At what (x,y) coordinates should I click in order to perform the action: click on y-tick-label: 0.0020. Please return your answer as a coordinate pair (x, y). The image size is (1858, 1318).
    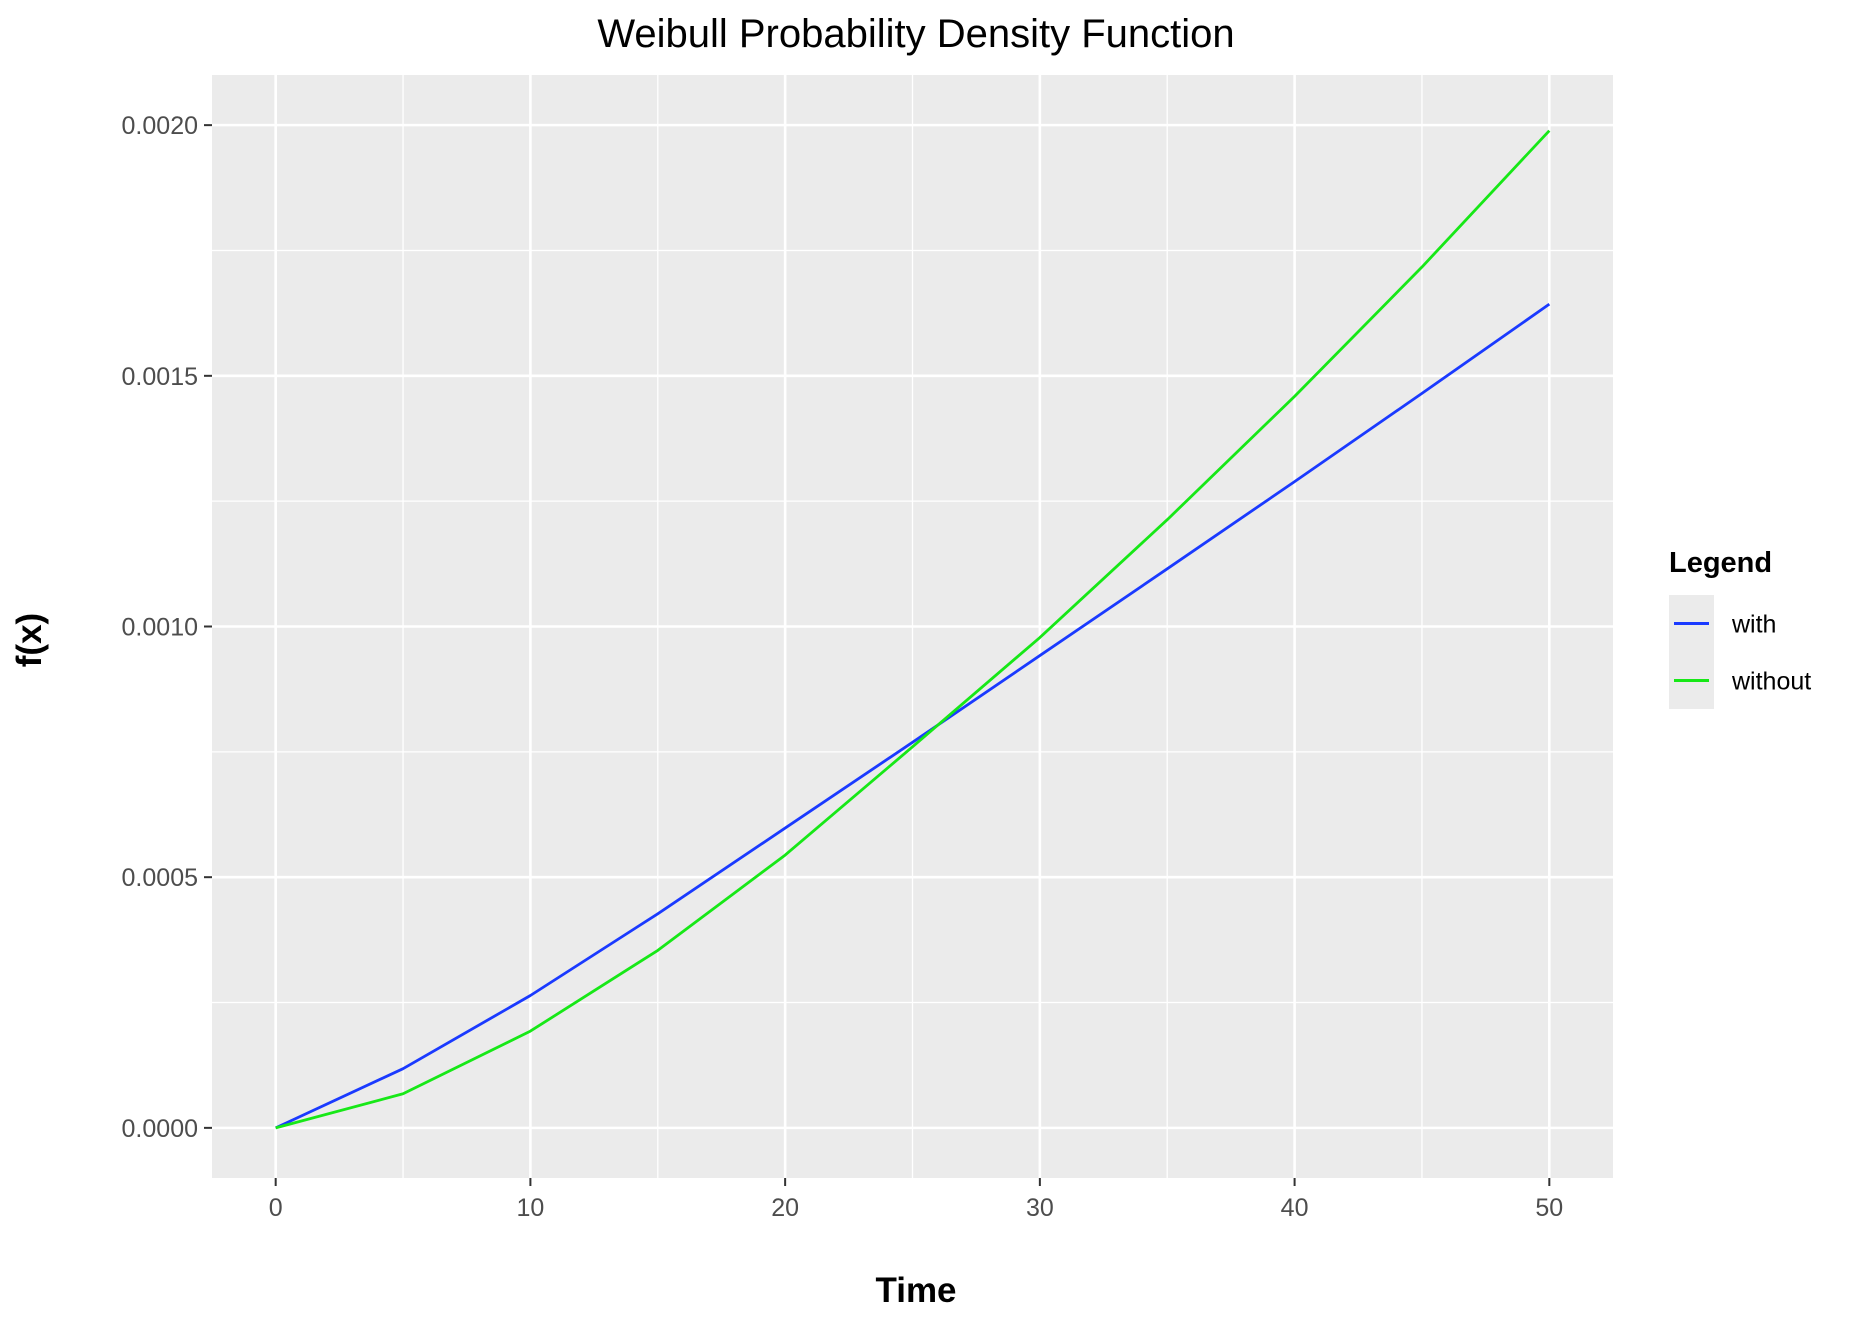
    Looking at the image, I should click on (160, 126).